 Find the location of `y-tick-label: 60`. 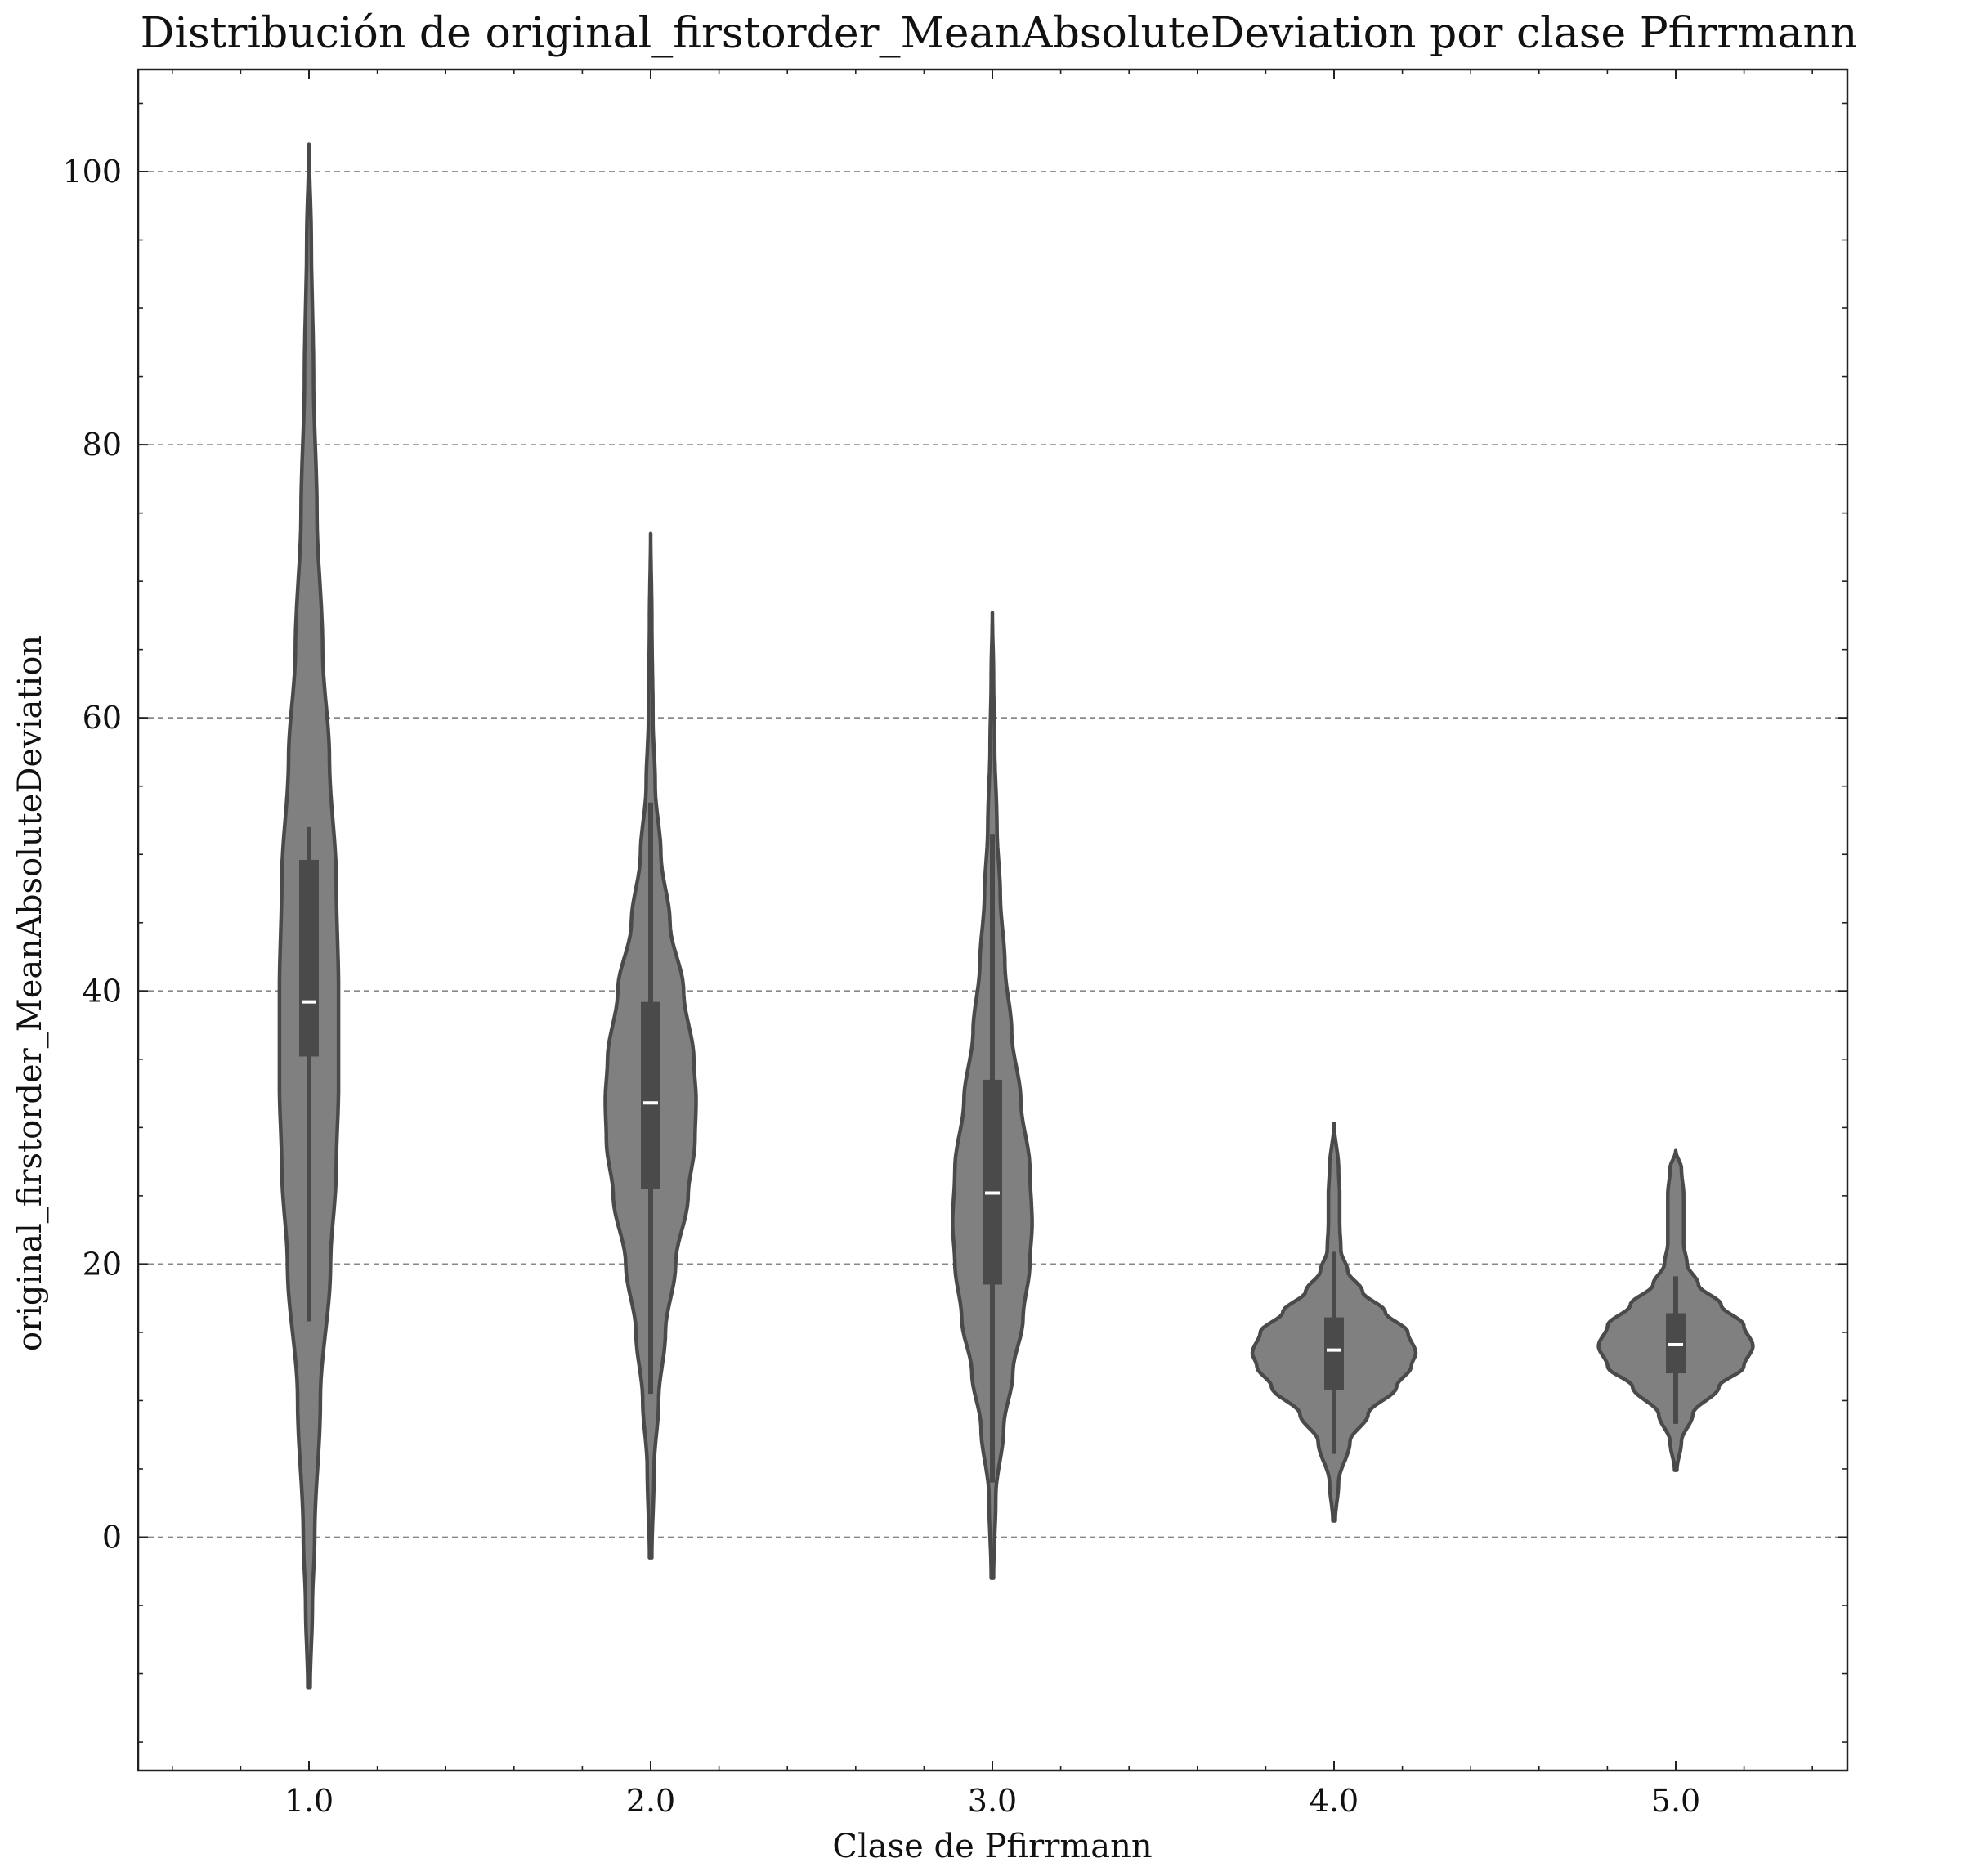

y-tick-label: 60 is located at coordinates (102, 718).